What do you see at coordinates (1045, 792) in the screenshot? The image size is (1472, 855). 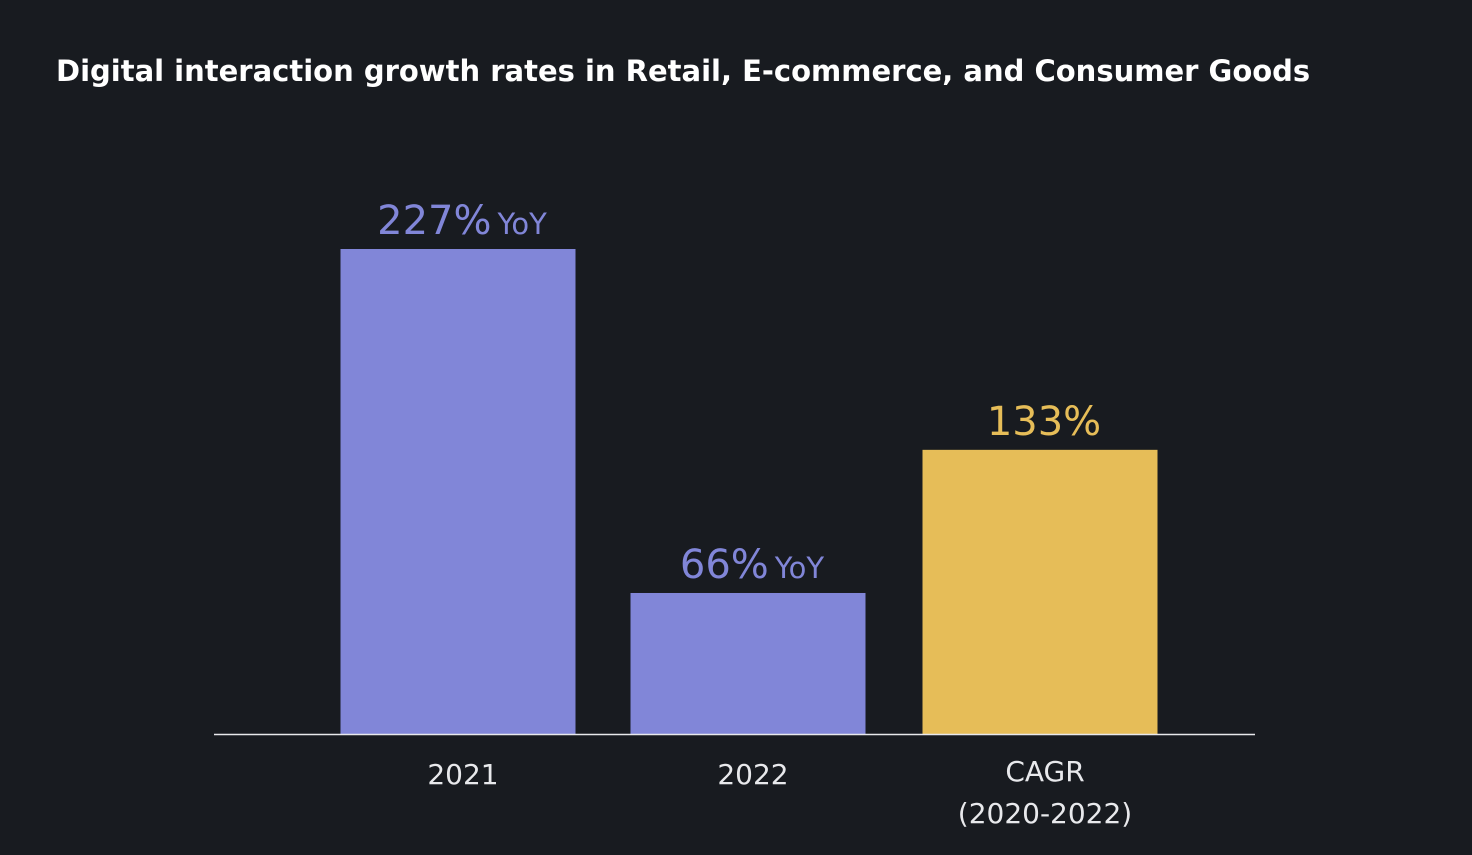 I see `category-label-2: CAGR (2020-2022)` at bounding box center [1045, 792].